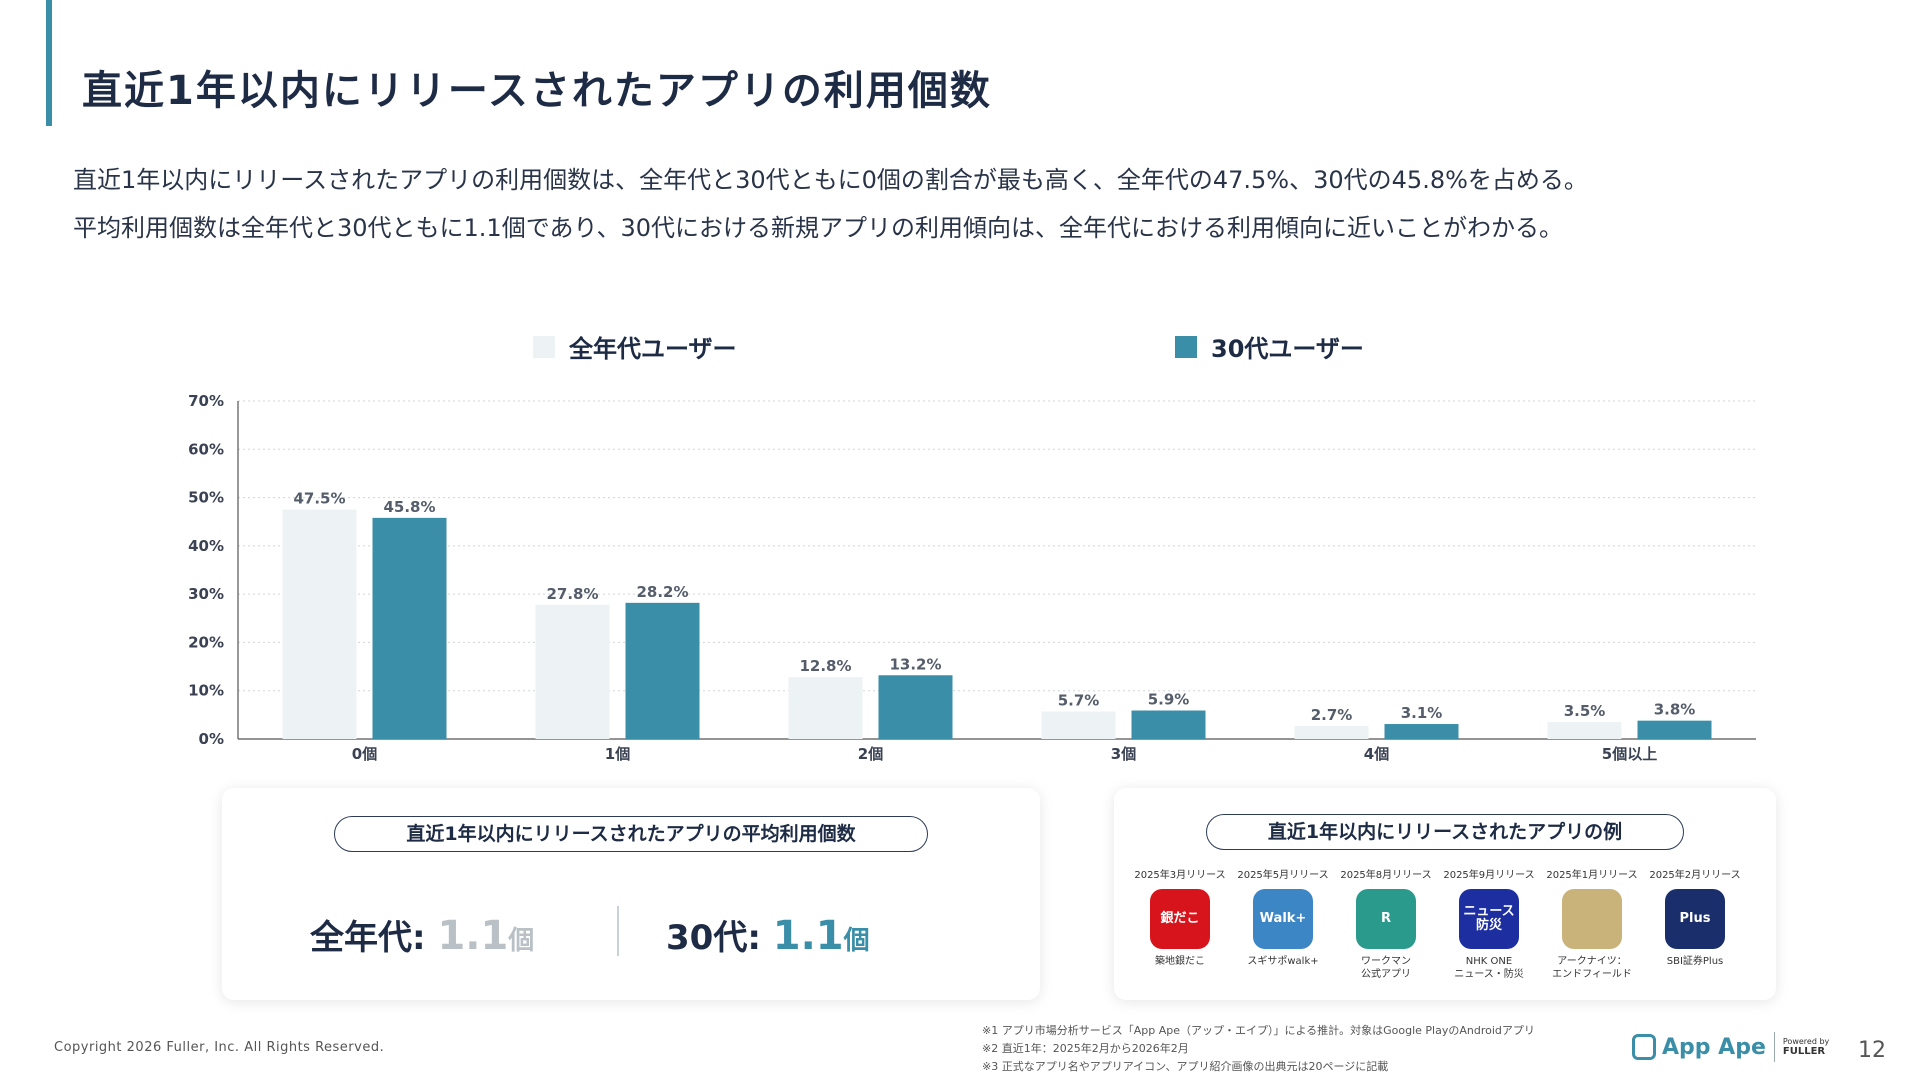 The image size is (1920, 1080). What do you see at coordinates (1489, 875) in the screenshot?
I see `app-release-date: 2025年9月リリース` at bounding box center [1489, 875].